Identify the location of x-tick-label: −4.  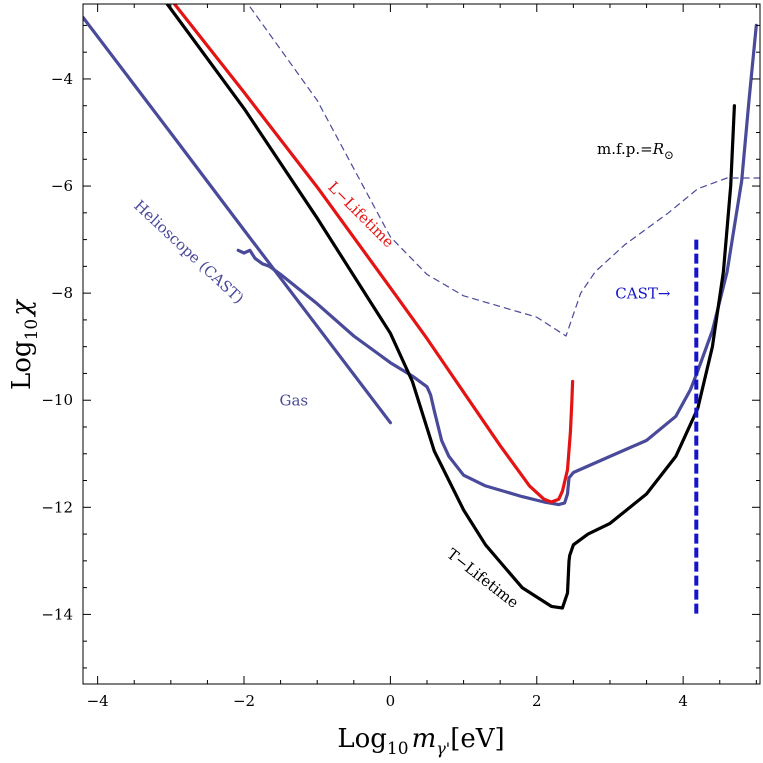
(98, 701).